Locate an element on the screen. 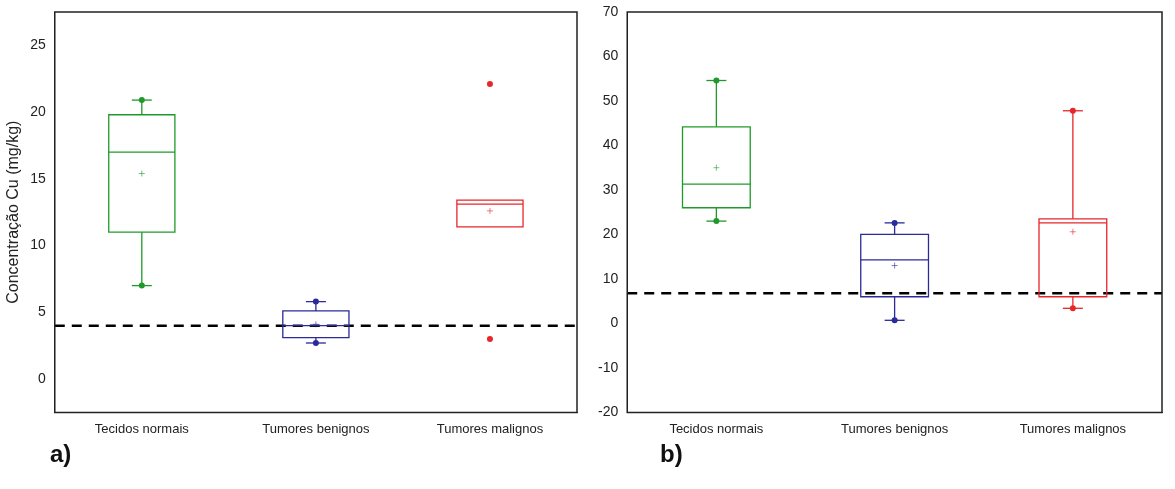  text: b) is located at coordinates (671, 454).